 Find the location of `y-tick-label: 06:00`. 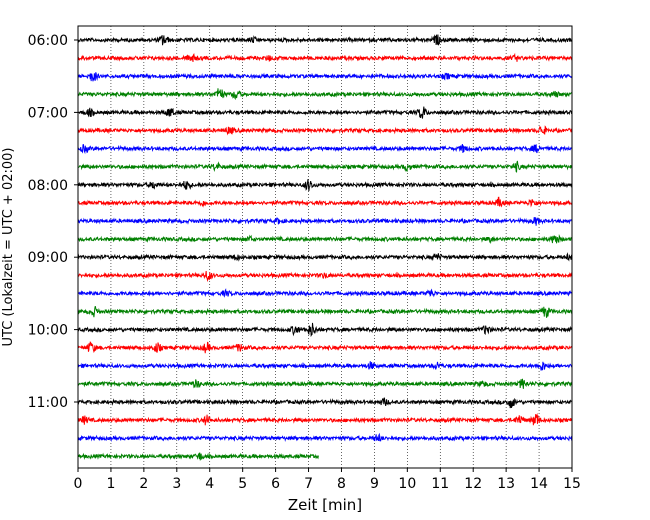

y-tick-label: 06:00 is located at coordinates (48, 41).